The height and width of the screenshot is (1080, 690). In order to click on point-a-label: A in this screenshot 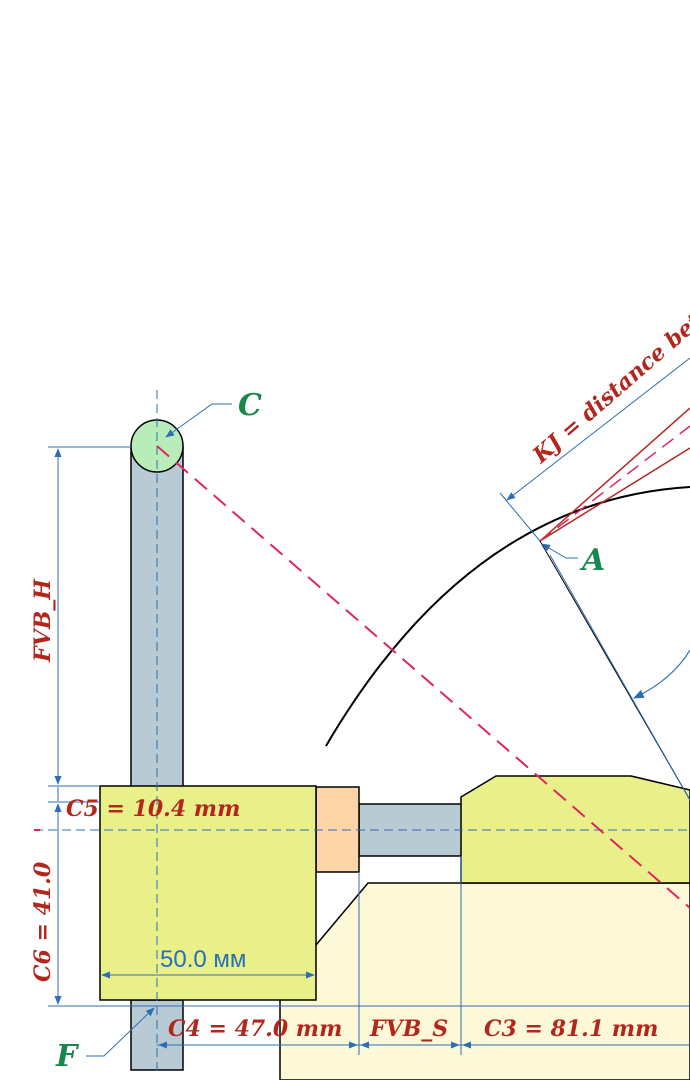, I will do `click(592, 560)`.